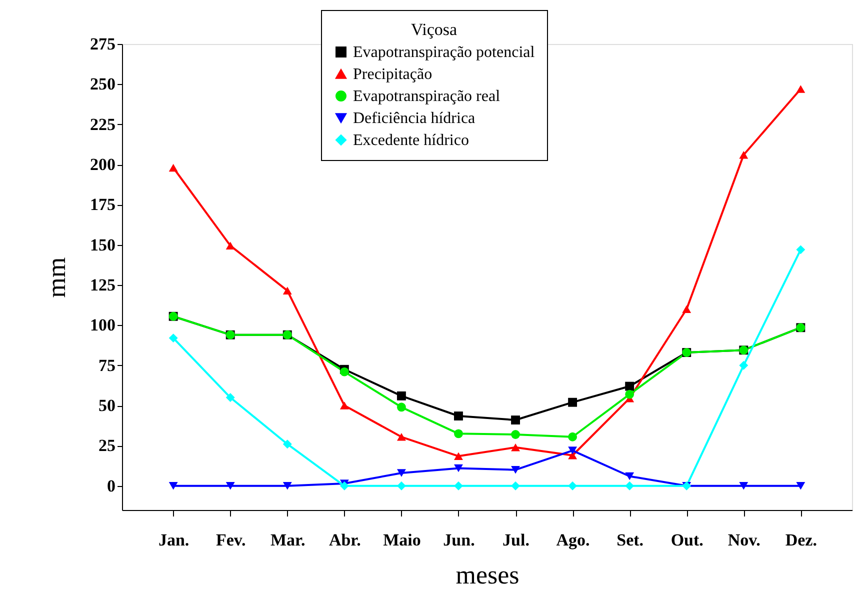 The image size is (857, 592). Describe the element at coordinates (744, 540) in the screenshot. I see `x-tick-label: Nov.` at that location.